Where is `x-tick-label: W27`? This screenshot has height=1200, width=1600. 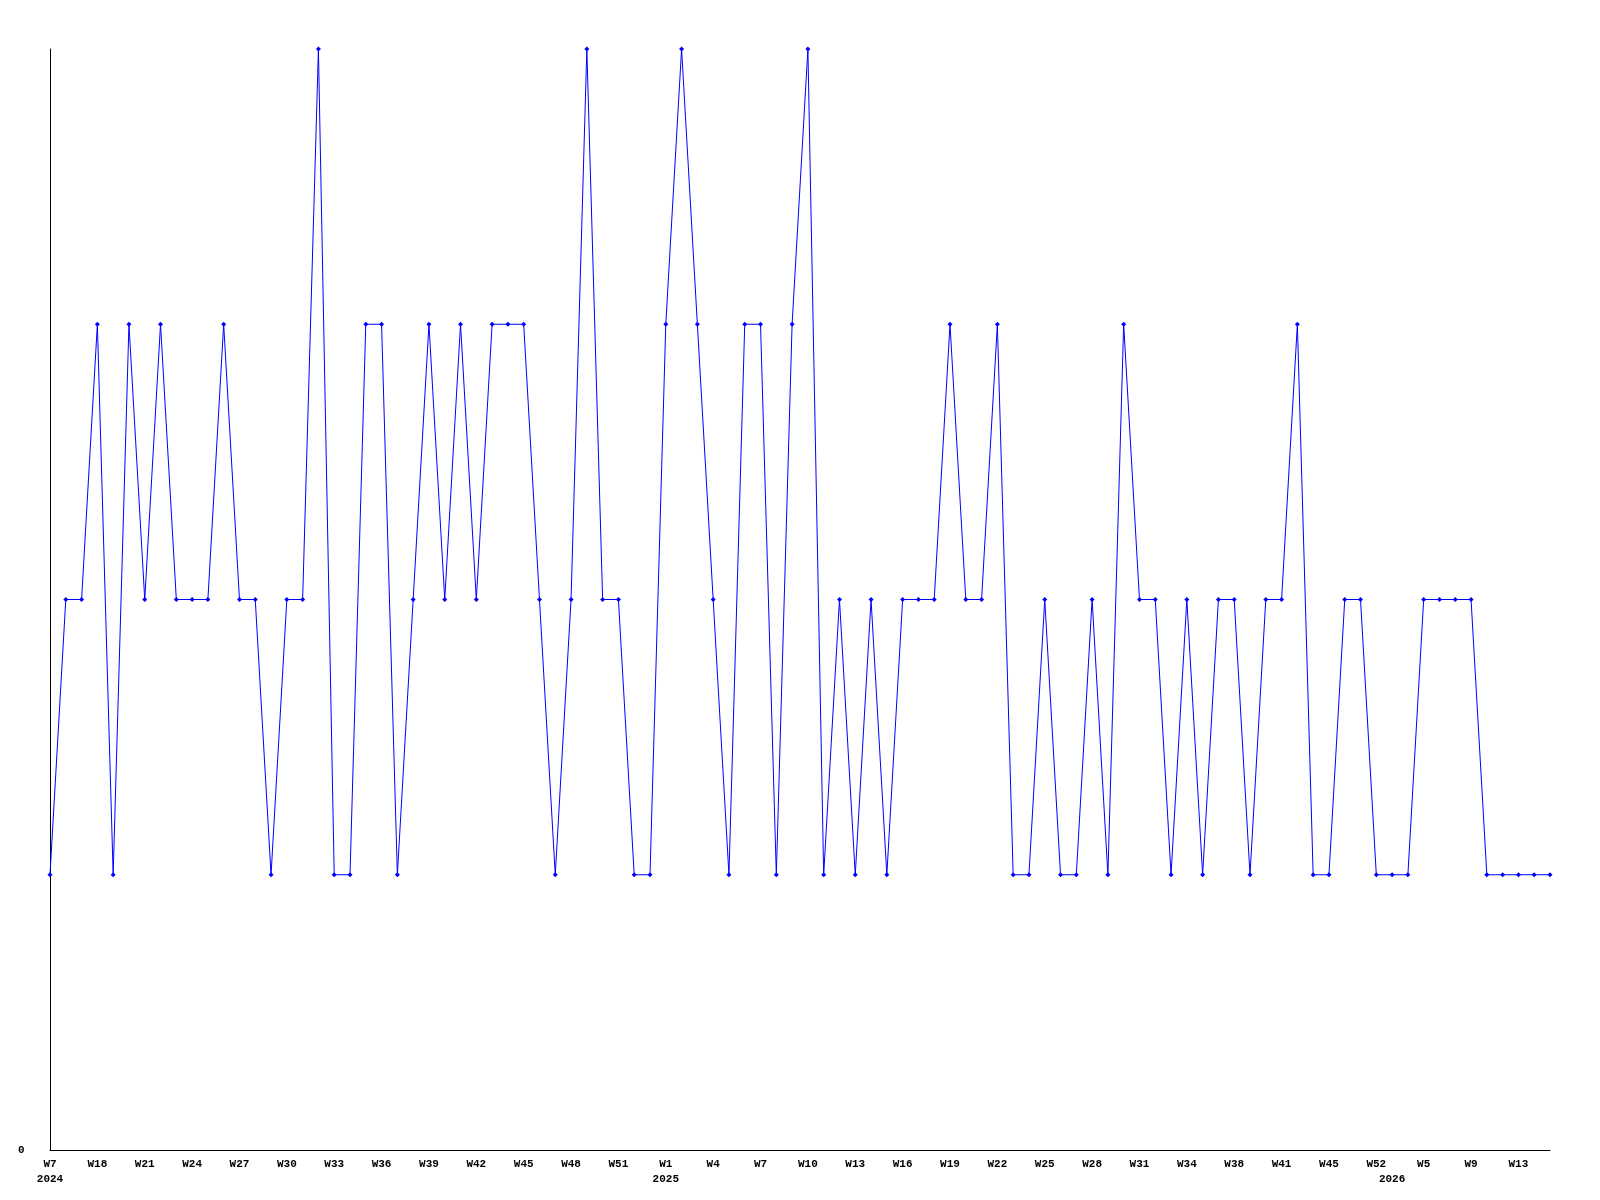
x-tick-label: W27 is located at coordinates (239, 1163).